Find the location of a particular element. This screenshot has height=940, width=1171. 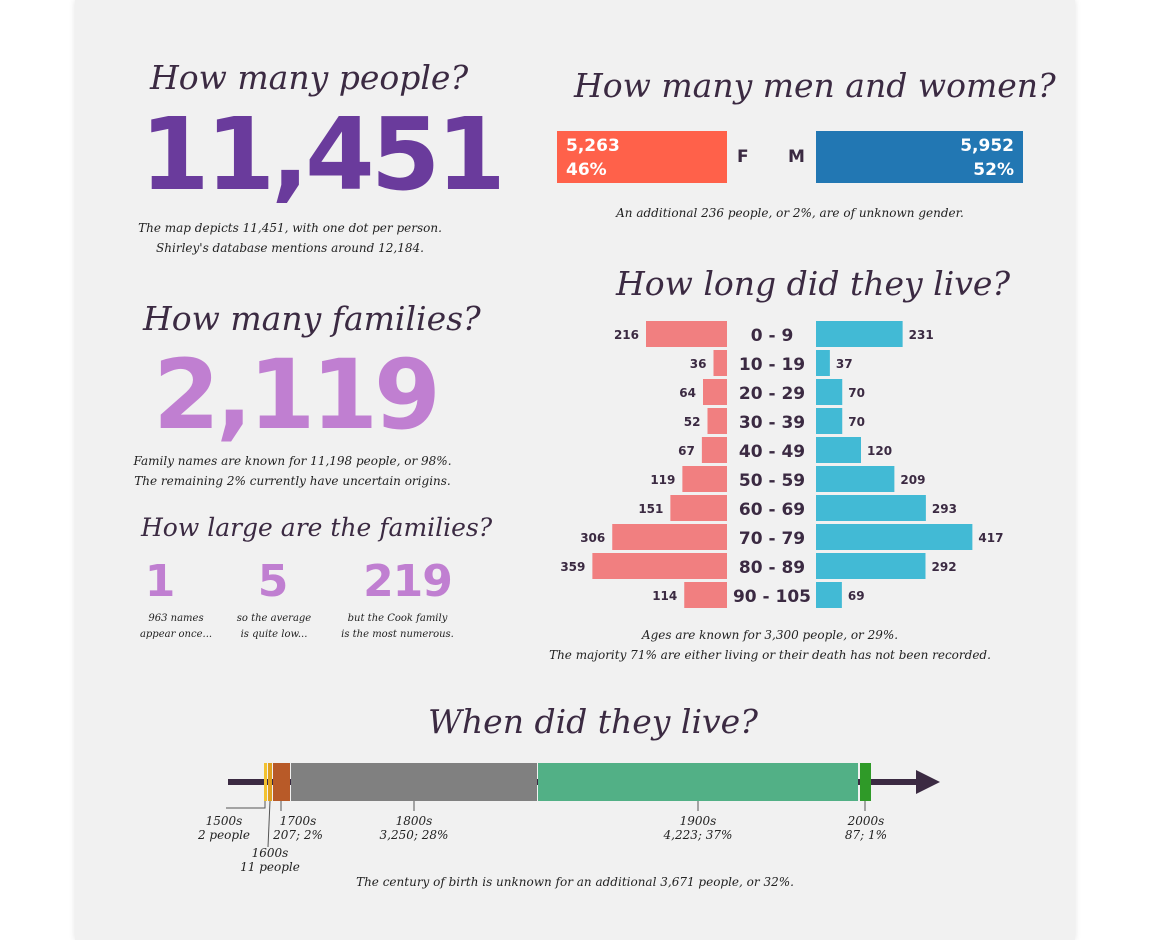

pyramid-female-value: 64 is located at coordinates (687, 393).